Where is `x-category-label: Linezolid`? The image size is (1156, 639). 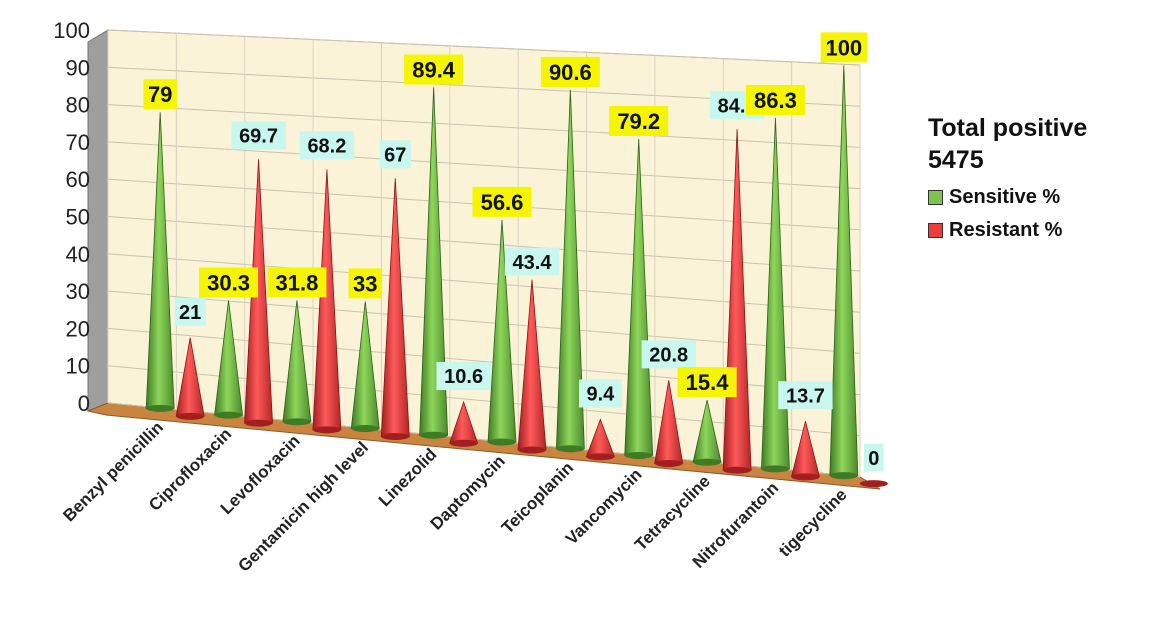 x-category-label: Linezolid is located at coordinates (408, 478).